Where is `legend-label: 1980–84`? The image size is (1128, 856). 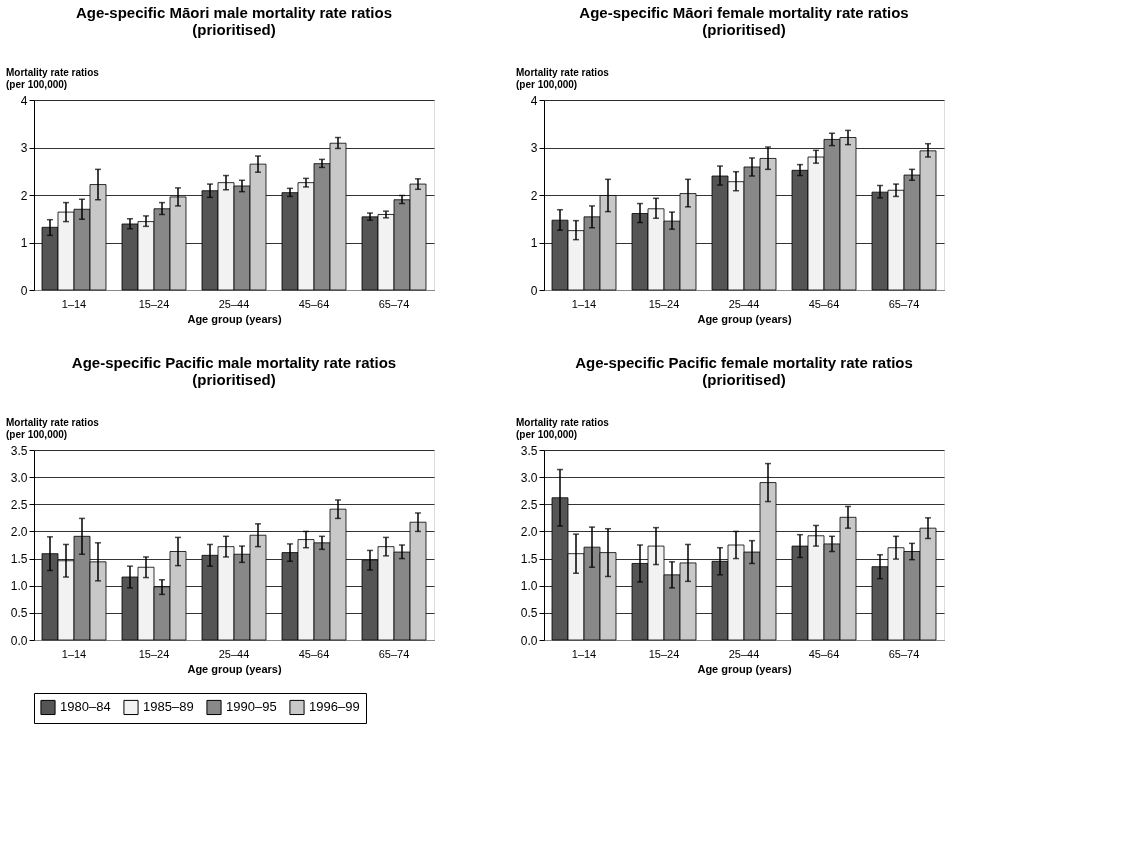 legend-label: 1980–84 is located at coordinates (85, 707).